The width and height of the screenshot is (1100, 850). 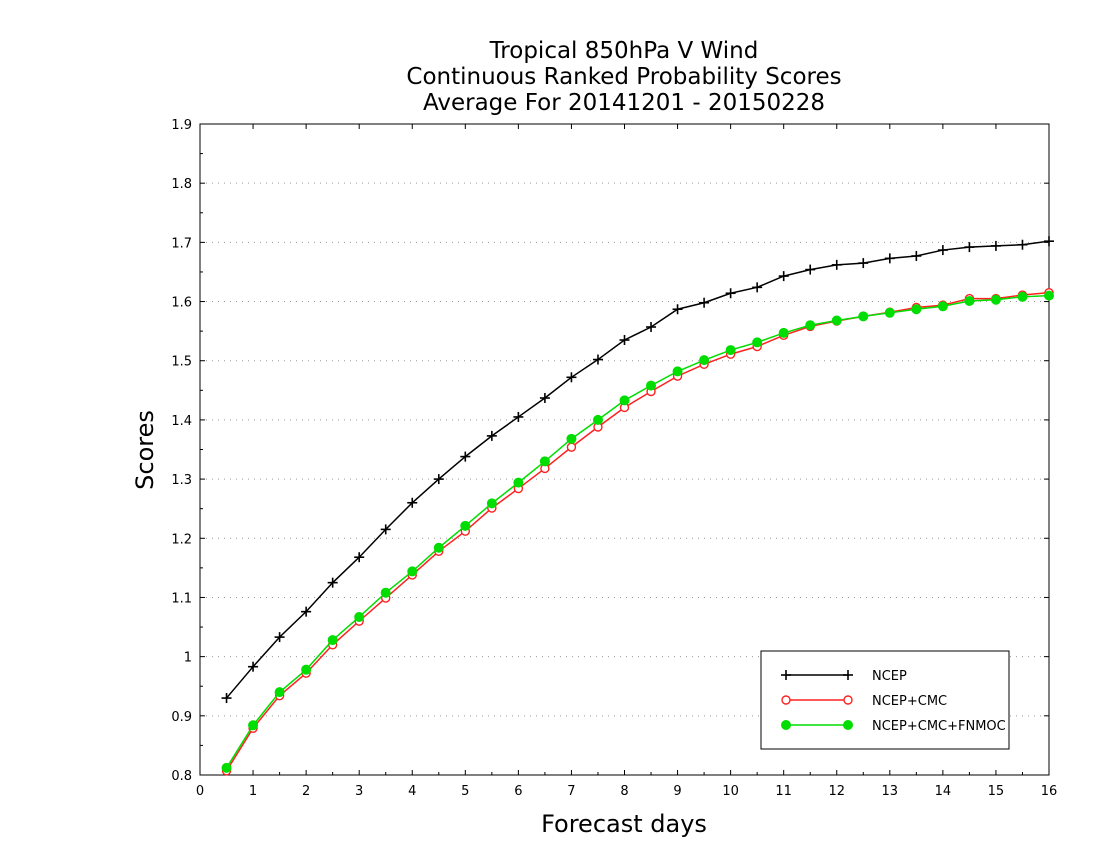 I want to click on x-tick-label: 15, so click(x=996, y=791).